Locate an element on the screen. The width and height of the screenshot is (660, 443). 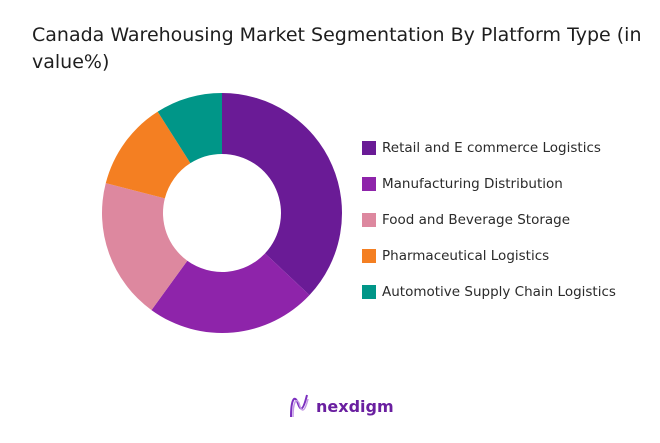
legend-label: Manufacturing Distribution is located at coordinates (472, 184).